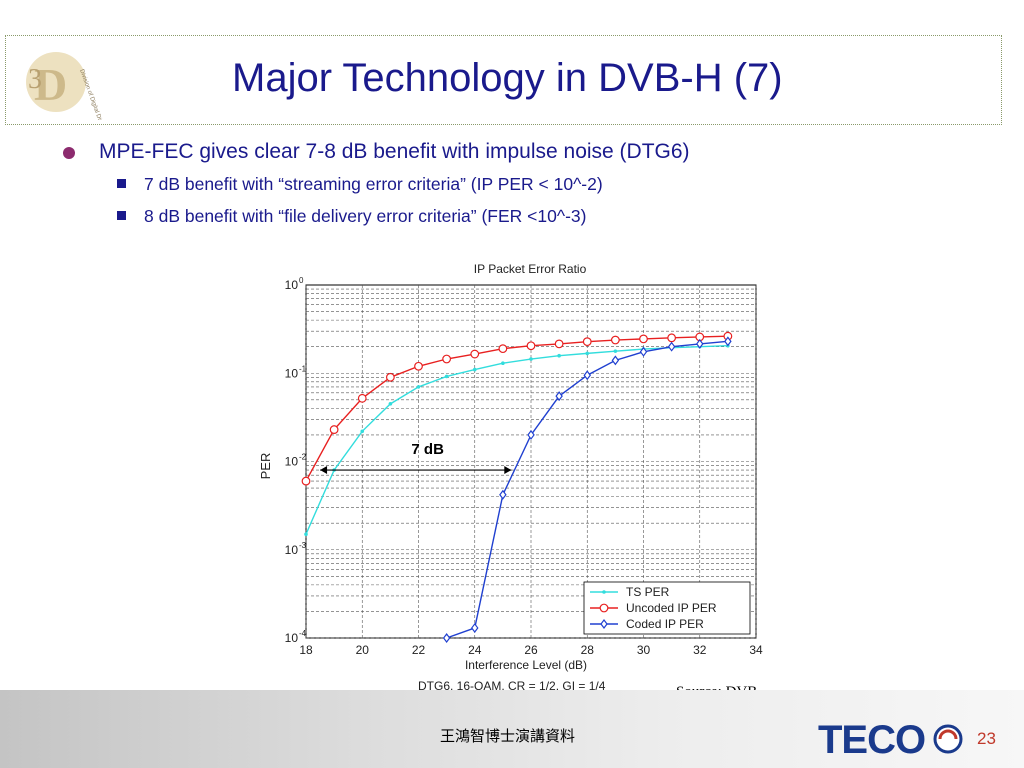 This screenshot has width=1024, height=768. I want to click on page-number: 23, so click(986, 738).